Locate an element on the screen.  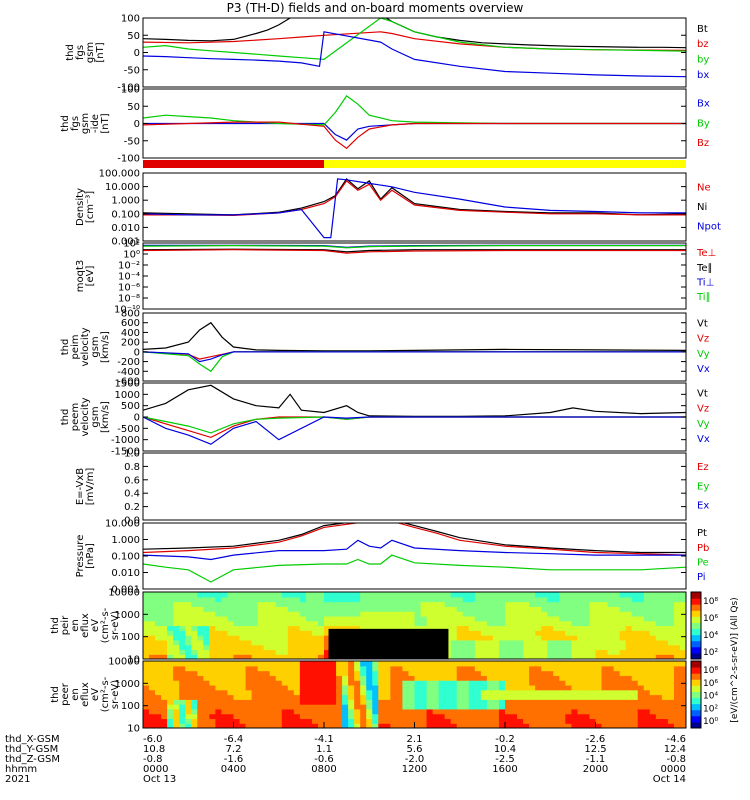
y-tick-label: 100.000 is located at coordinates (119, 174).